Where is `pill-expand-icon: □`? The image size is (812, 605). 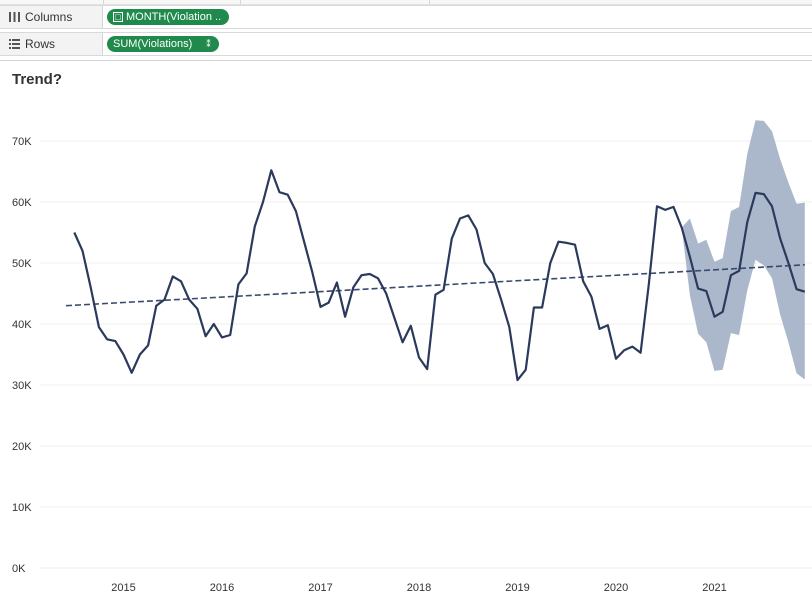 pill-expand-icon: □ is located at coordinates (118, 17).